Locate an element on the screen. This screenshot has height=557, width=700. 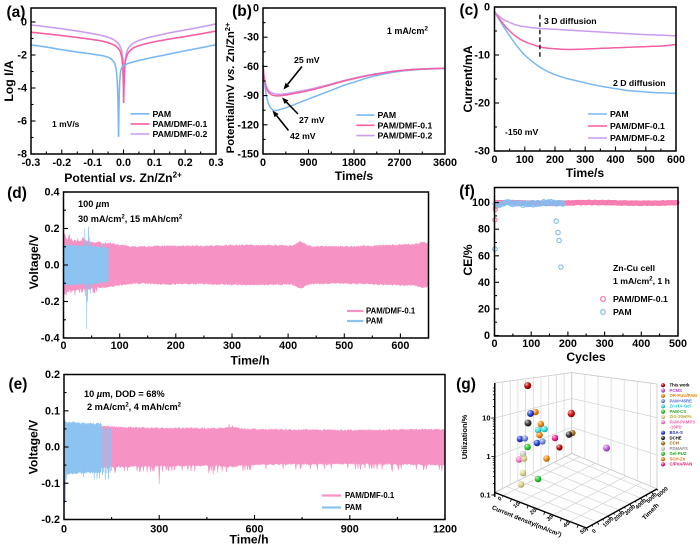
svg-text: PAM-PAMPS is located at coordinates (683, 422).